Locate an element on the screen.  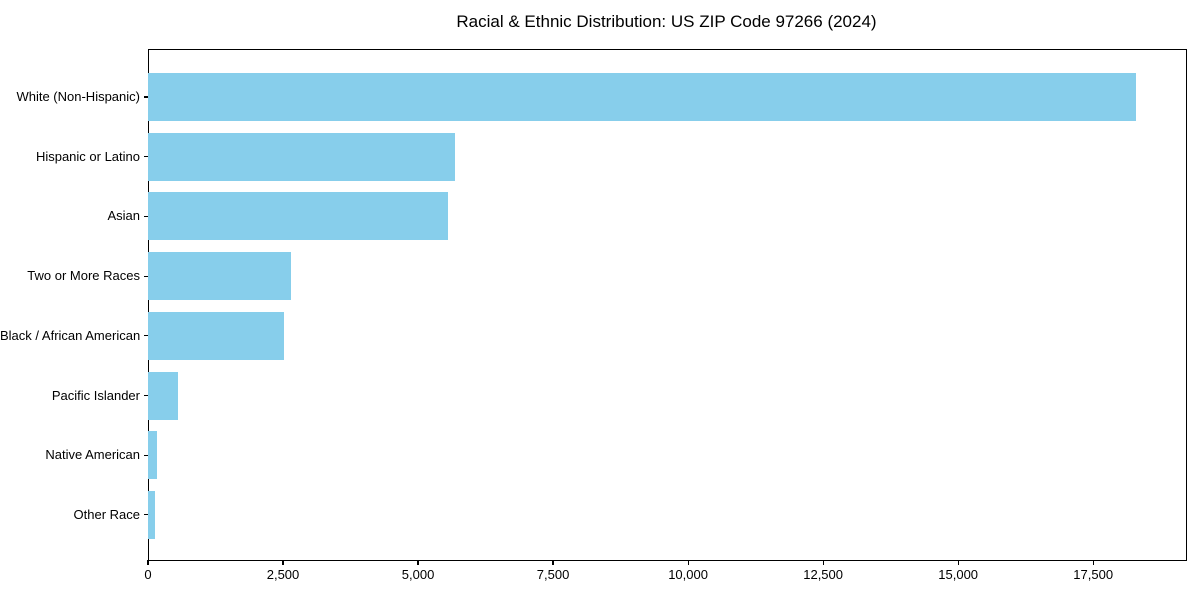
bar-pacific-islander is located at coordinates (163, 395).